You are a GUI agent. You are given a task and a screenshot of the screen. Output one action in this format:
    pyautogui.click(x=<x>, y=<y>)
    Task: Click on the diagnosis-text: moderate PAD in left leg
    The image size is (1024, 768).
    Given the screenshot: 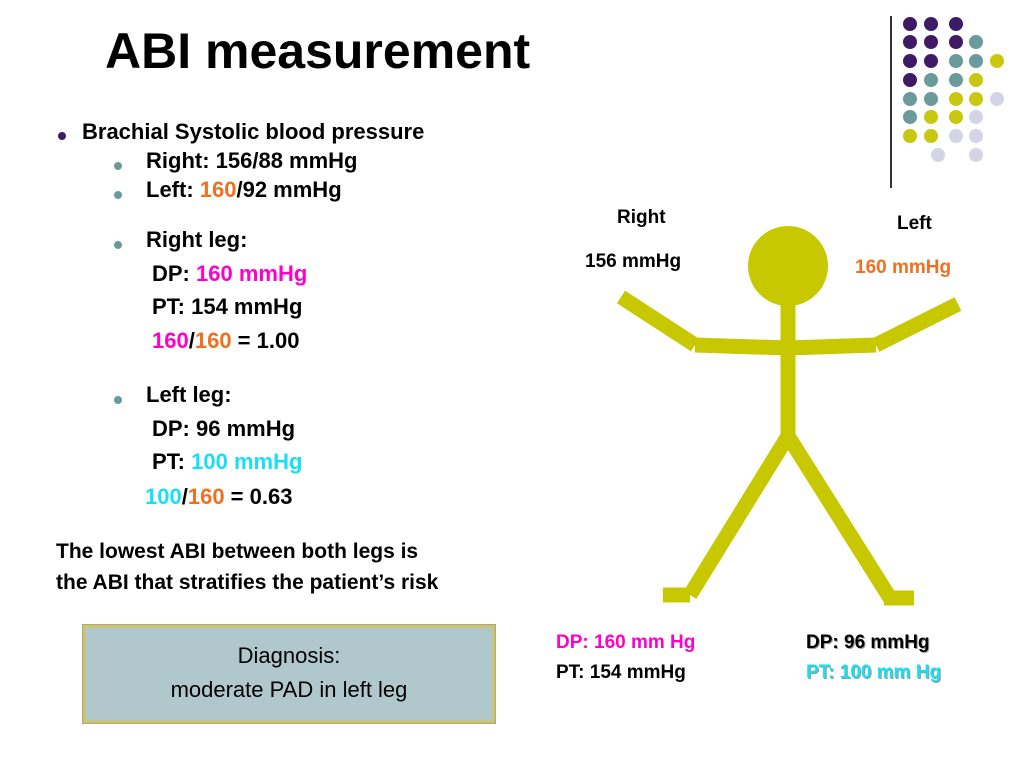 What is the action you would take?
    pyautogui.click(x=289, y=689)
    